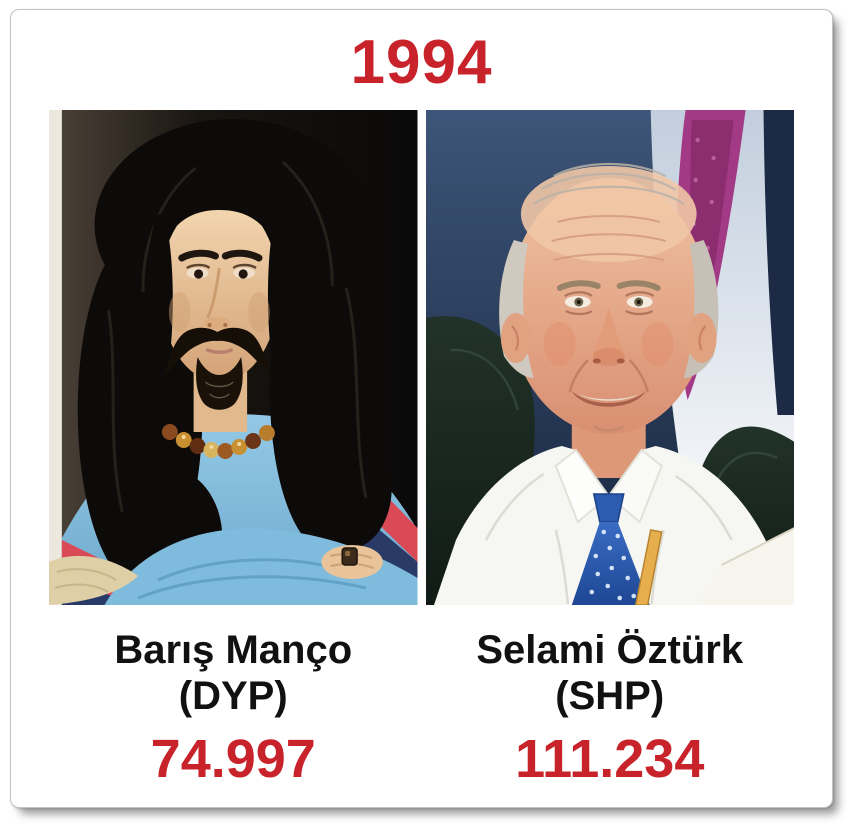 The width and height of the screenshot is (855, 833). I want to click on candidate-name: Selami Öztürk, so click(610, 650).